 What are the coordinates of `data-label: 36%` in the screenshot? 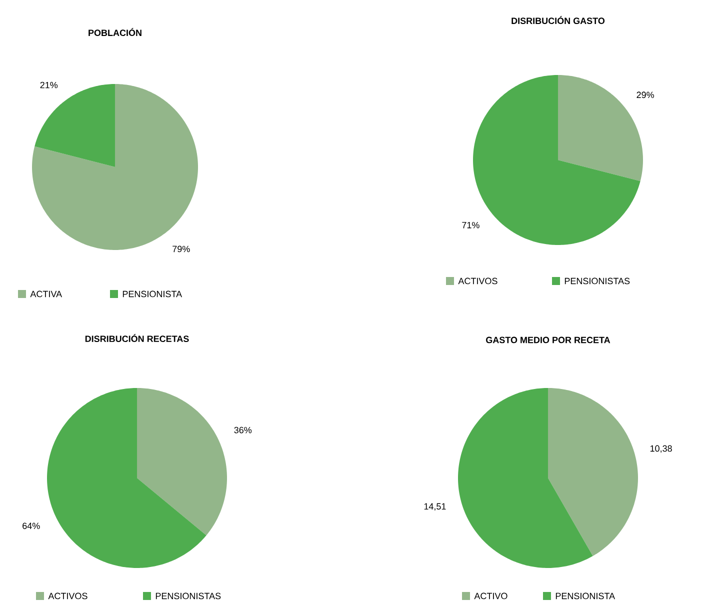 It's located at (243, 430).